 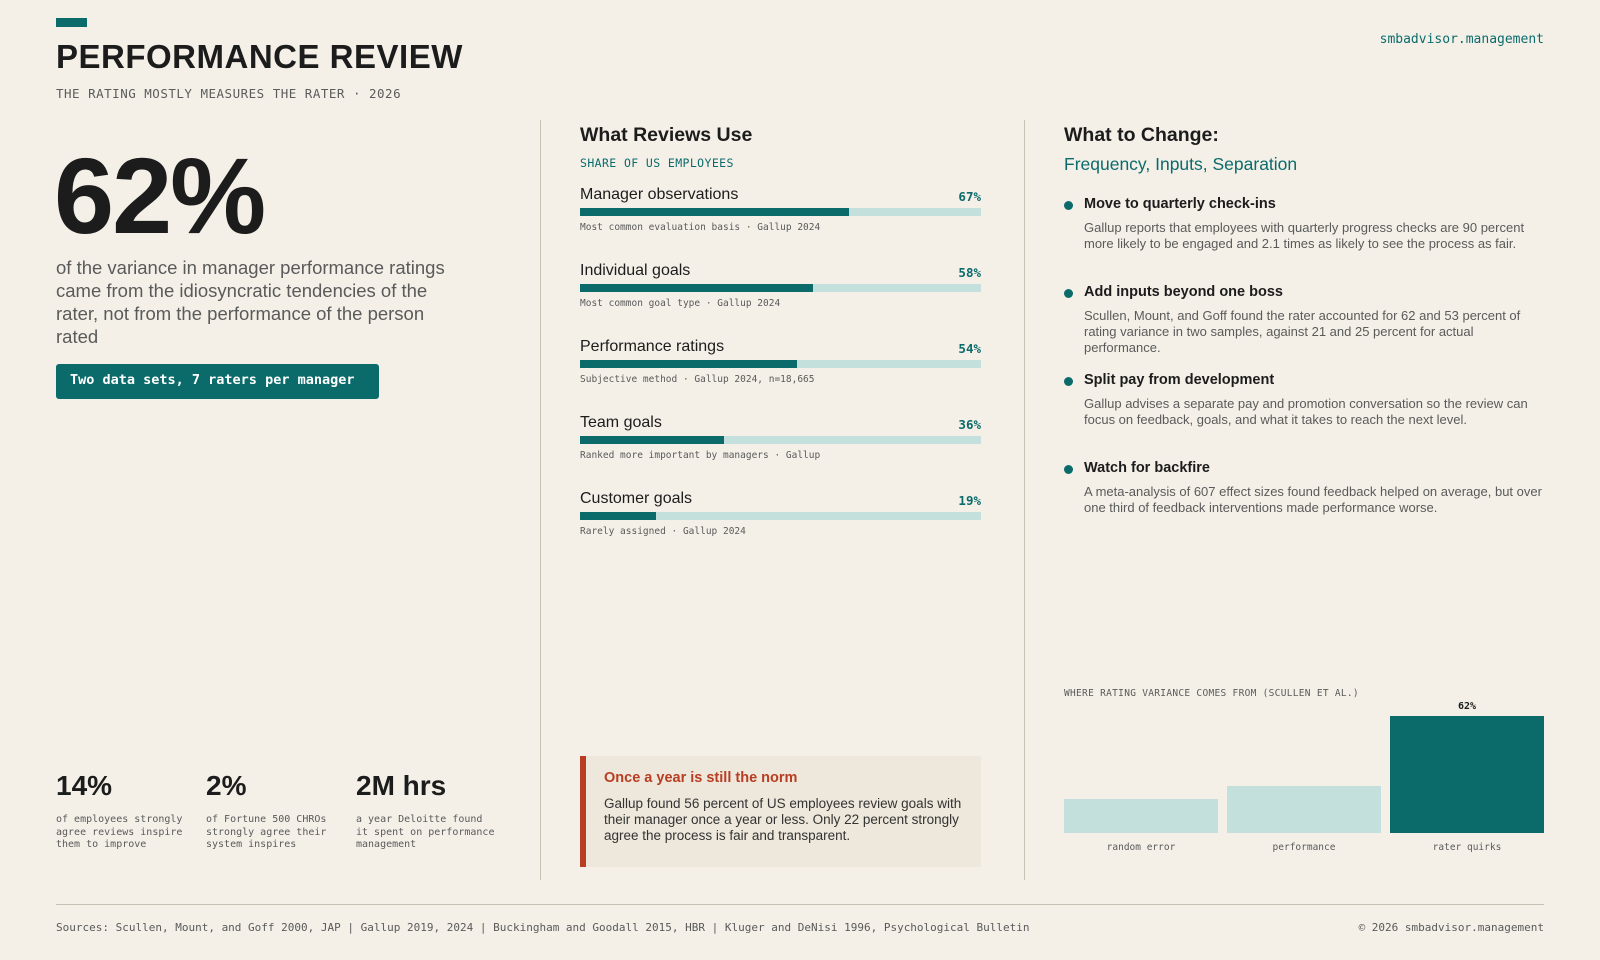 What do you see at coordinates (1451, 927) in the screenshot?
I see `footer-copyright: © 2026 smbadvisor.management` at bounding box center [1451, 927].